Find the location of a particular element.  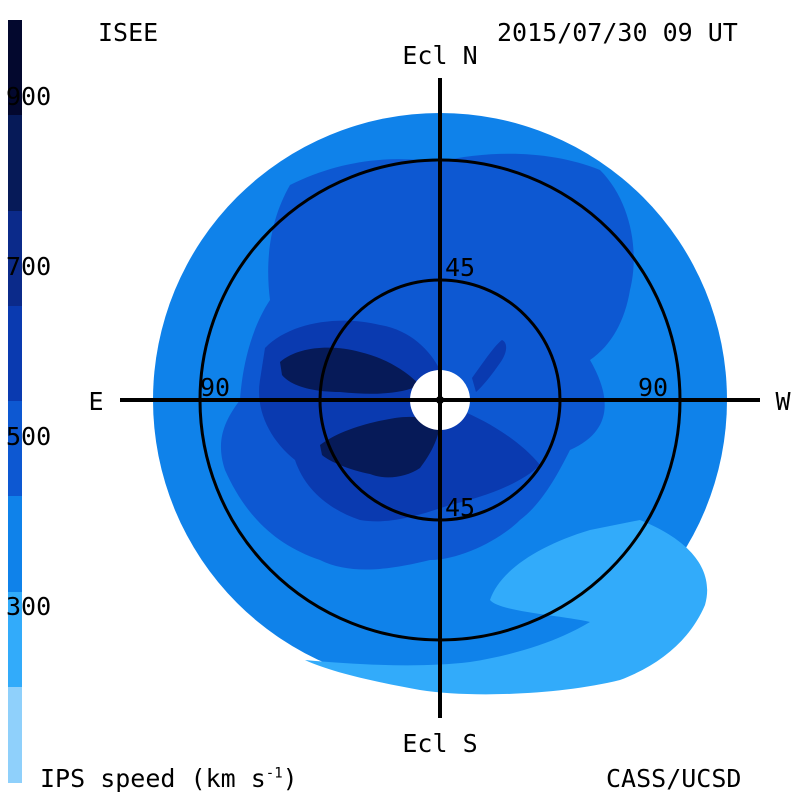

very-high-speed-region-north is located at coordinates (350, 370).